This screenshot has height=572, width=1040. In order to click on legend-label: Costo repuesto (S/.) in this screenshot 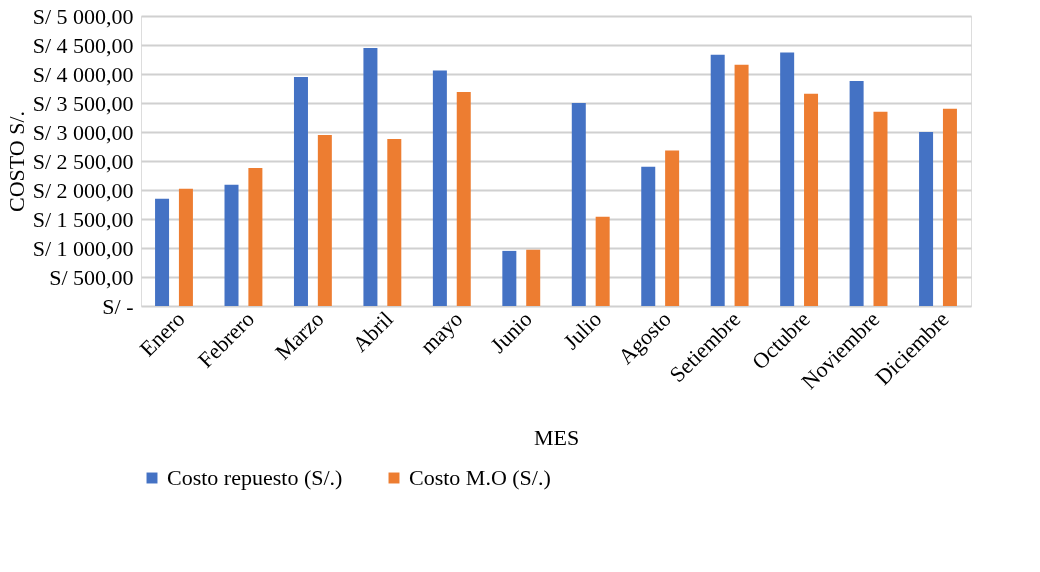, I will do `click(255, 477)`.